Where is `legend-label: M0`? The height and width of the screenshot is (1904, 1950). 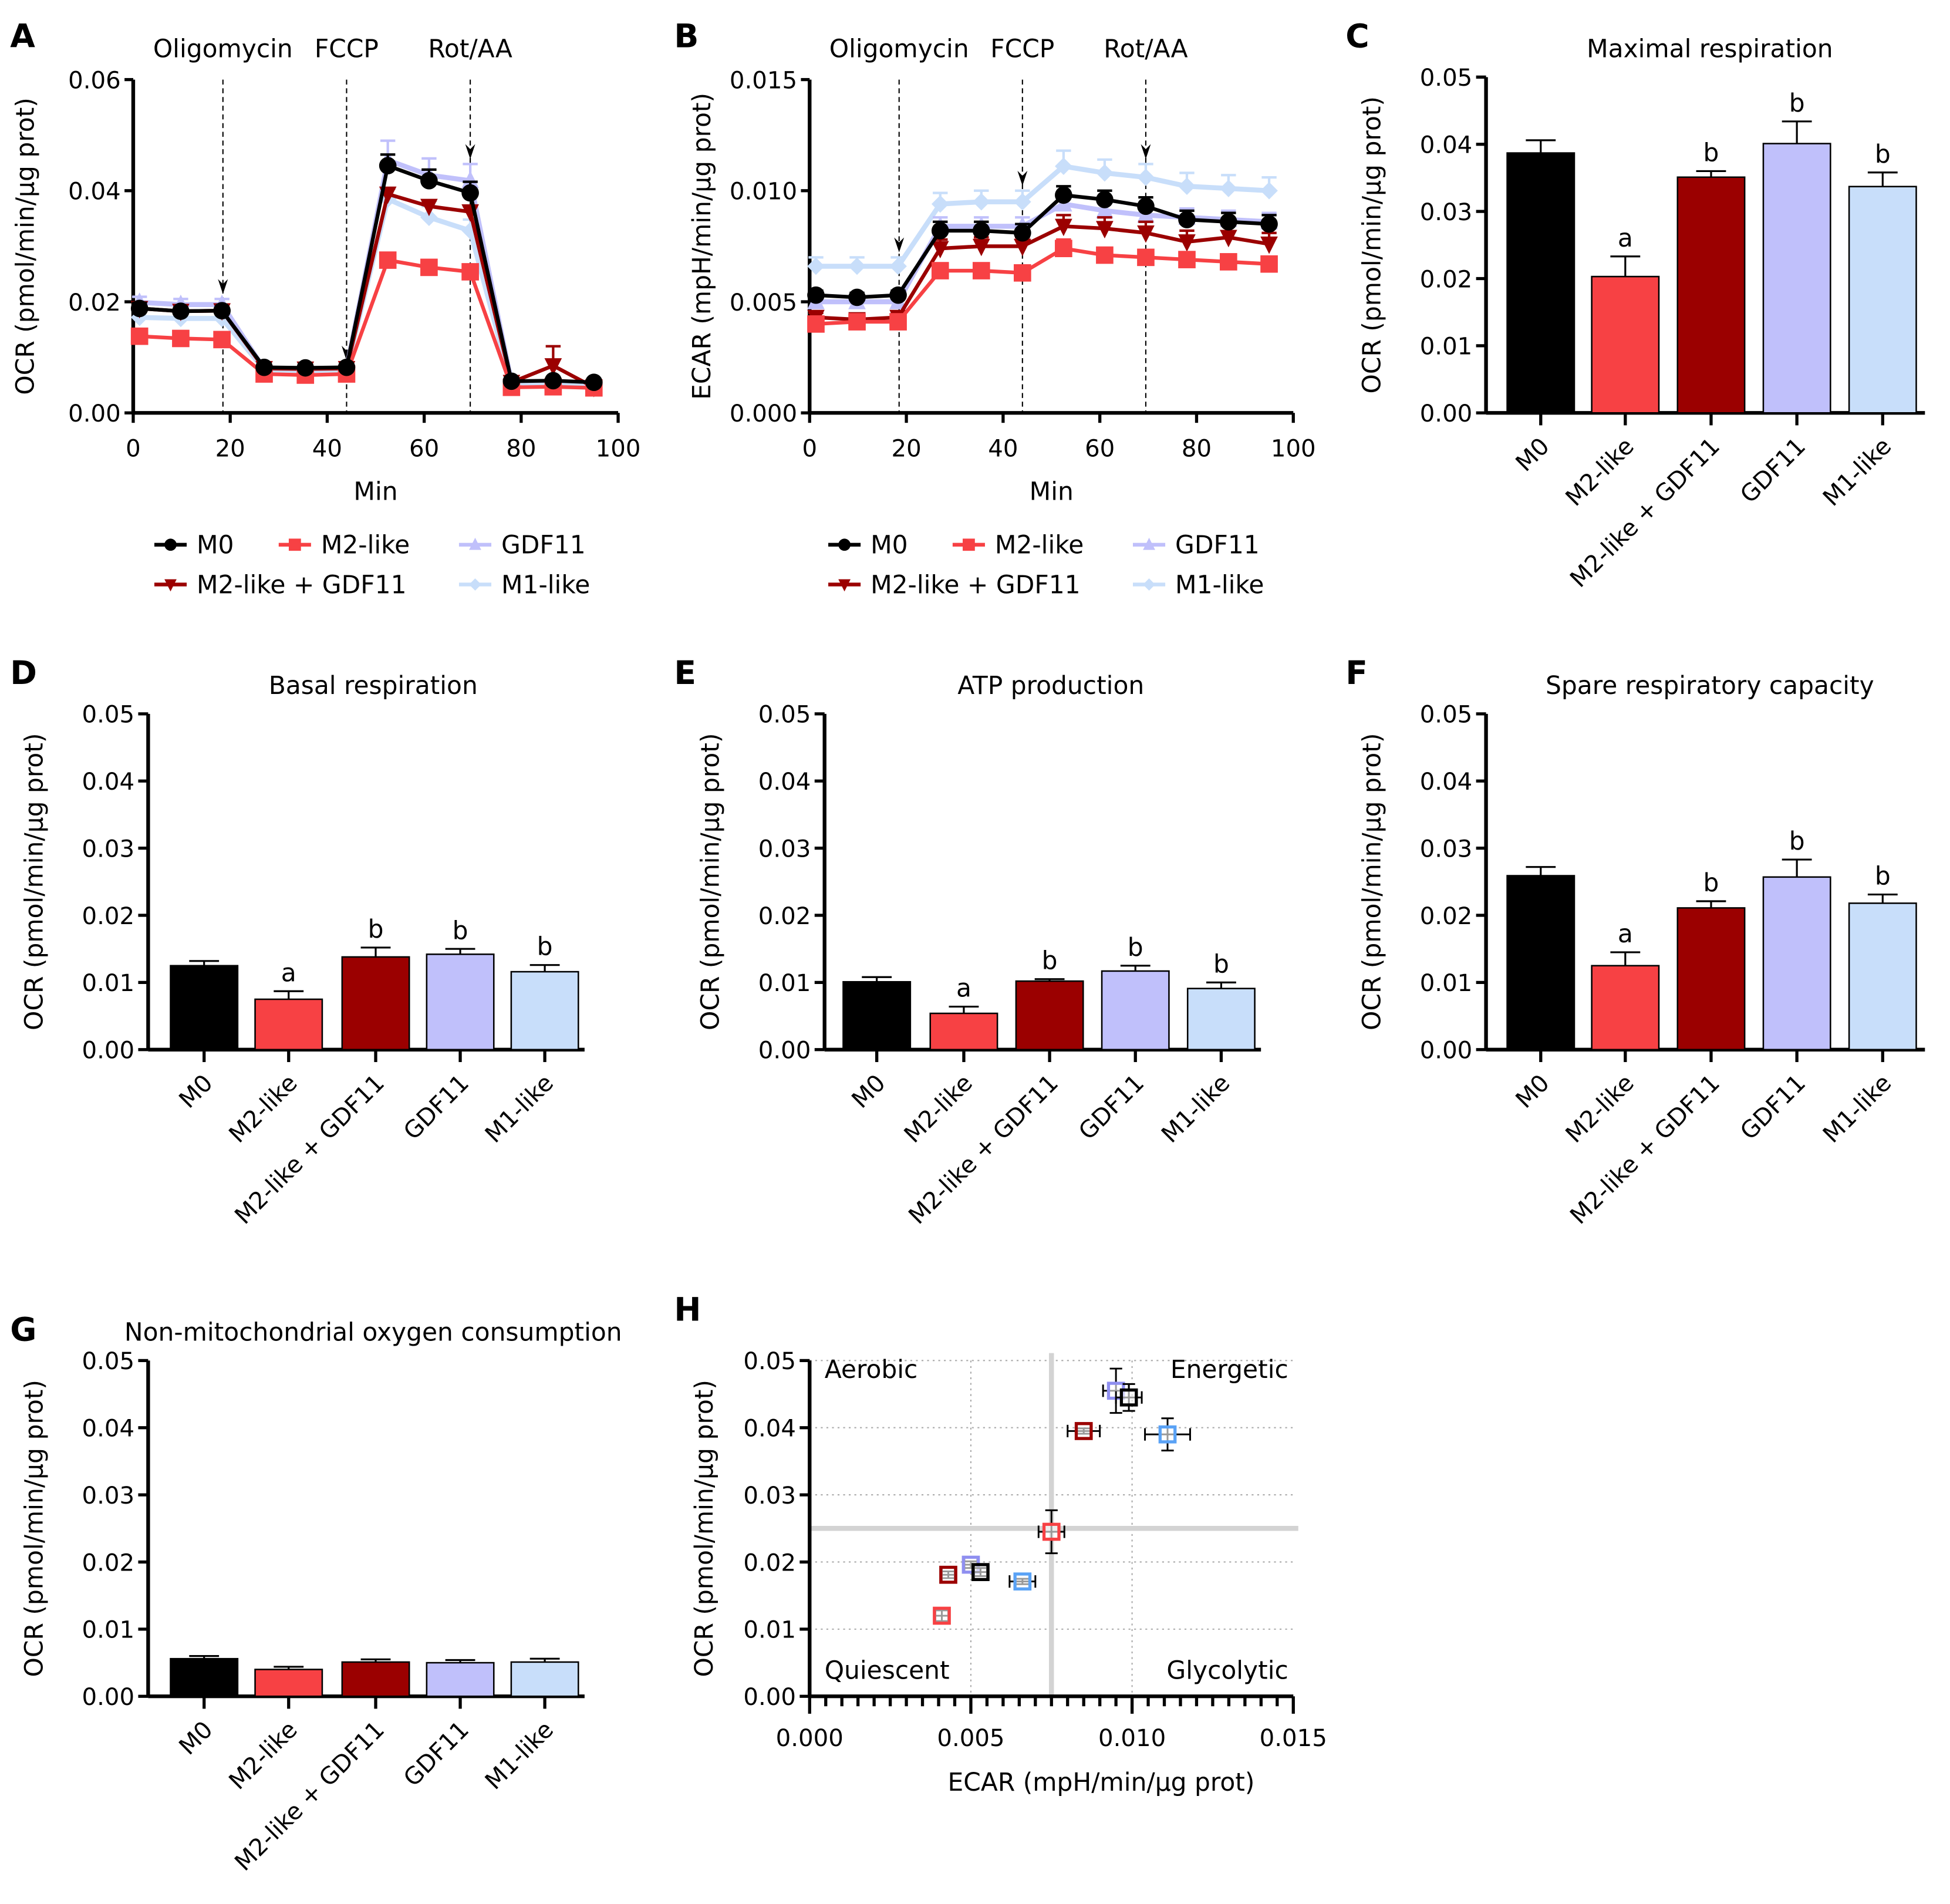 legend-label: M0 is located at coordinates (890, 545).